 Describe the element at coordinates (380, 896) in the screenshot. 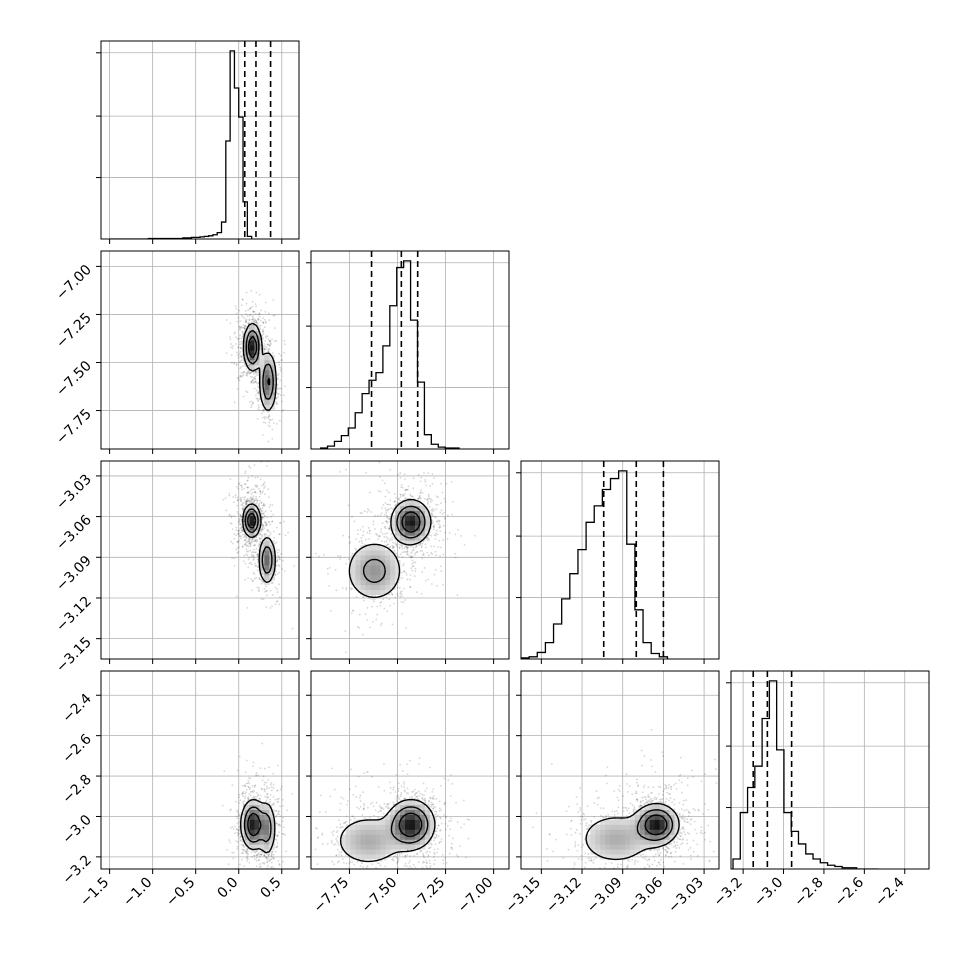

I see `x-tick-label: −7.50` at that location.